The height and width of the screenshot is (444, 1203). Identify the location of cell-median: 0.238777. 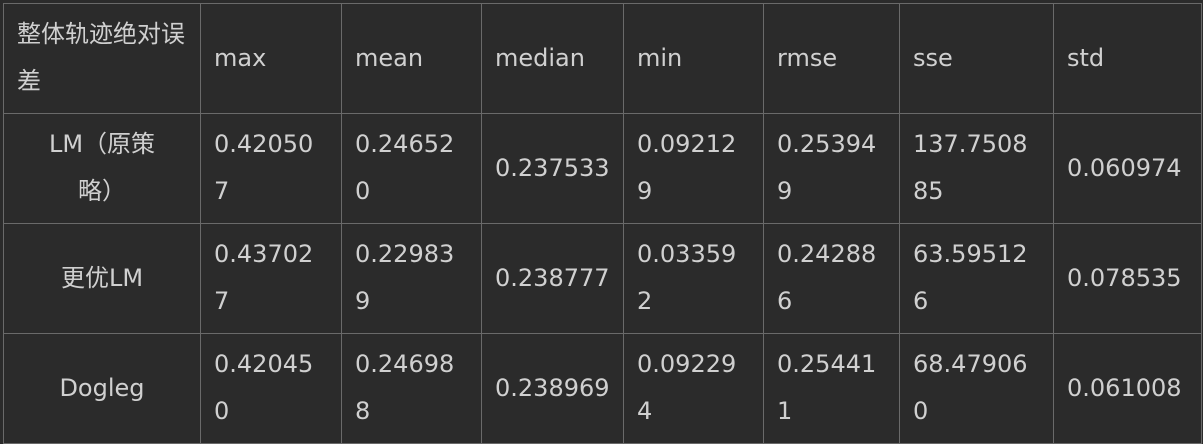
(552, 278).